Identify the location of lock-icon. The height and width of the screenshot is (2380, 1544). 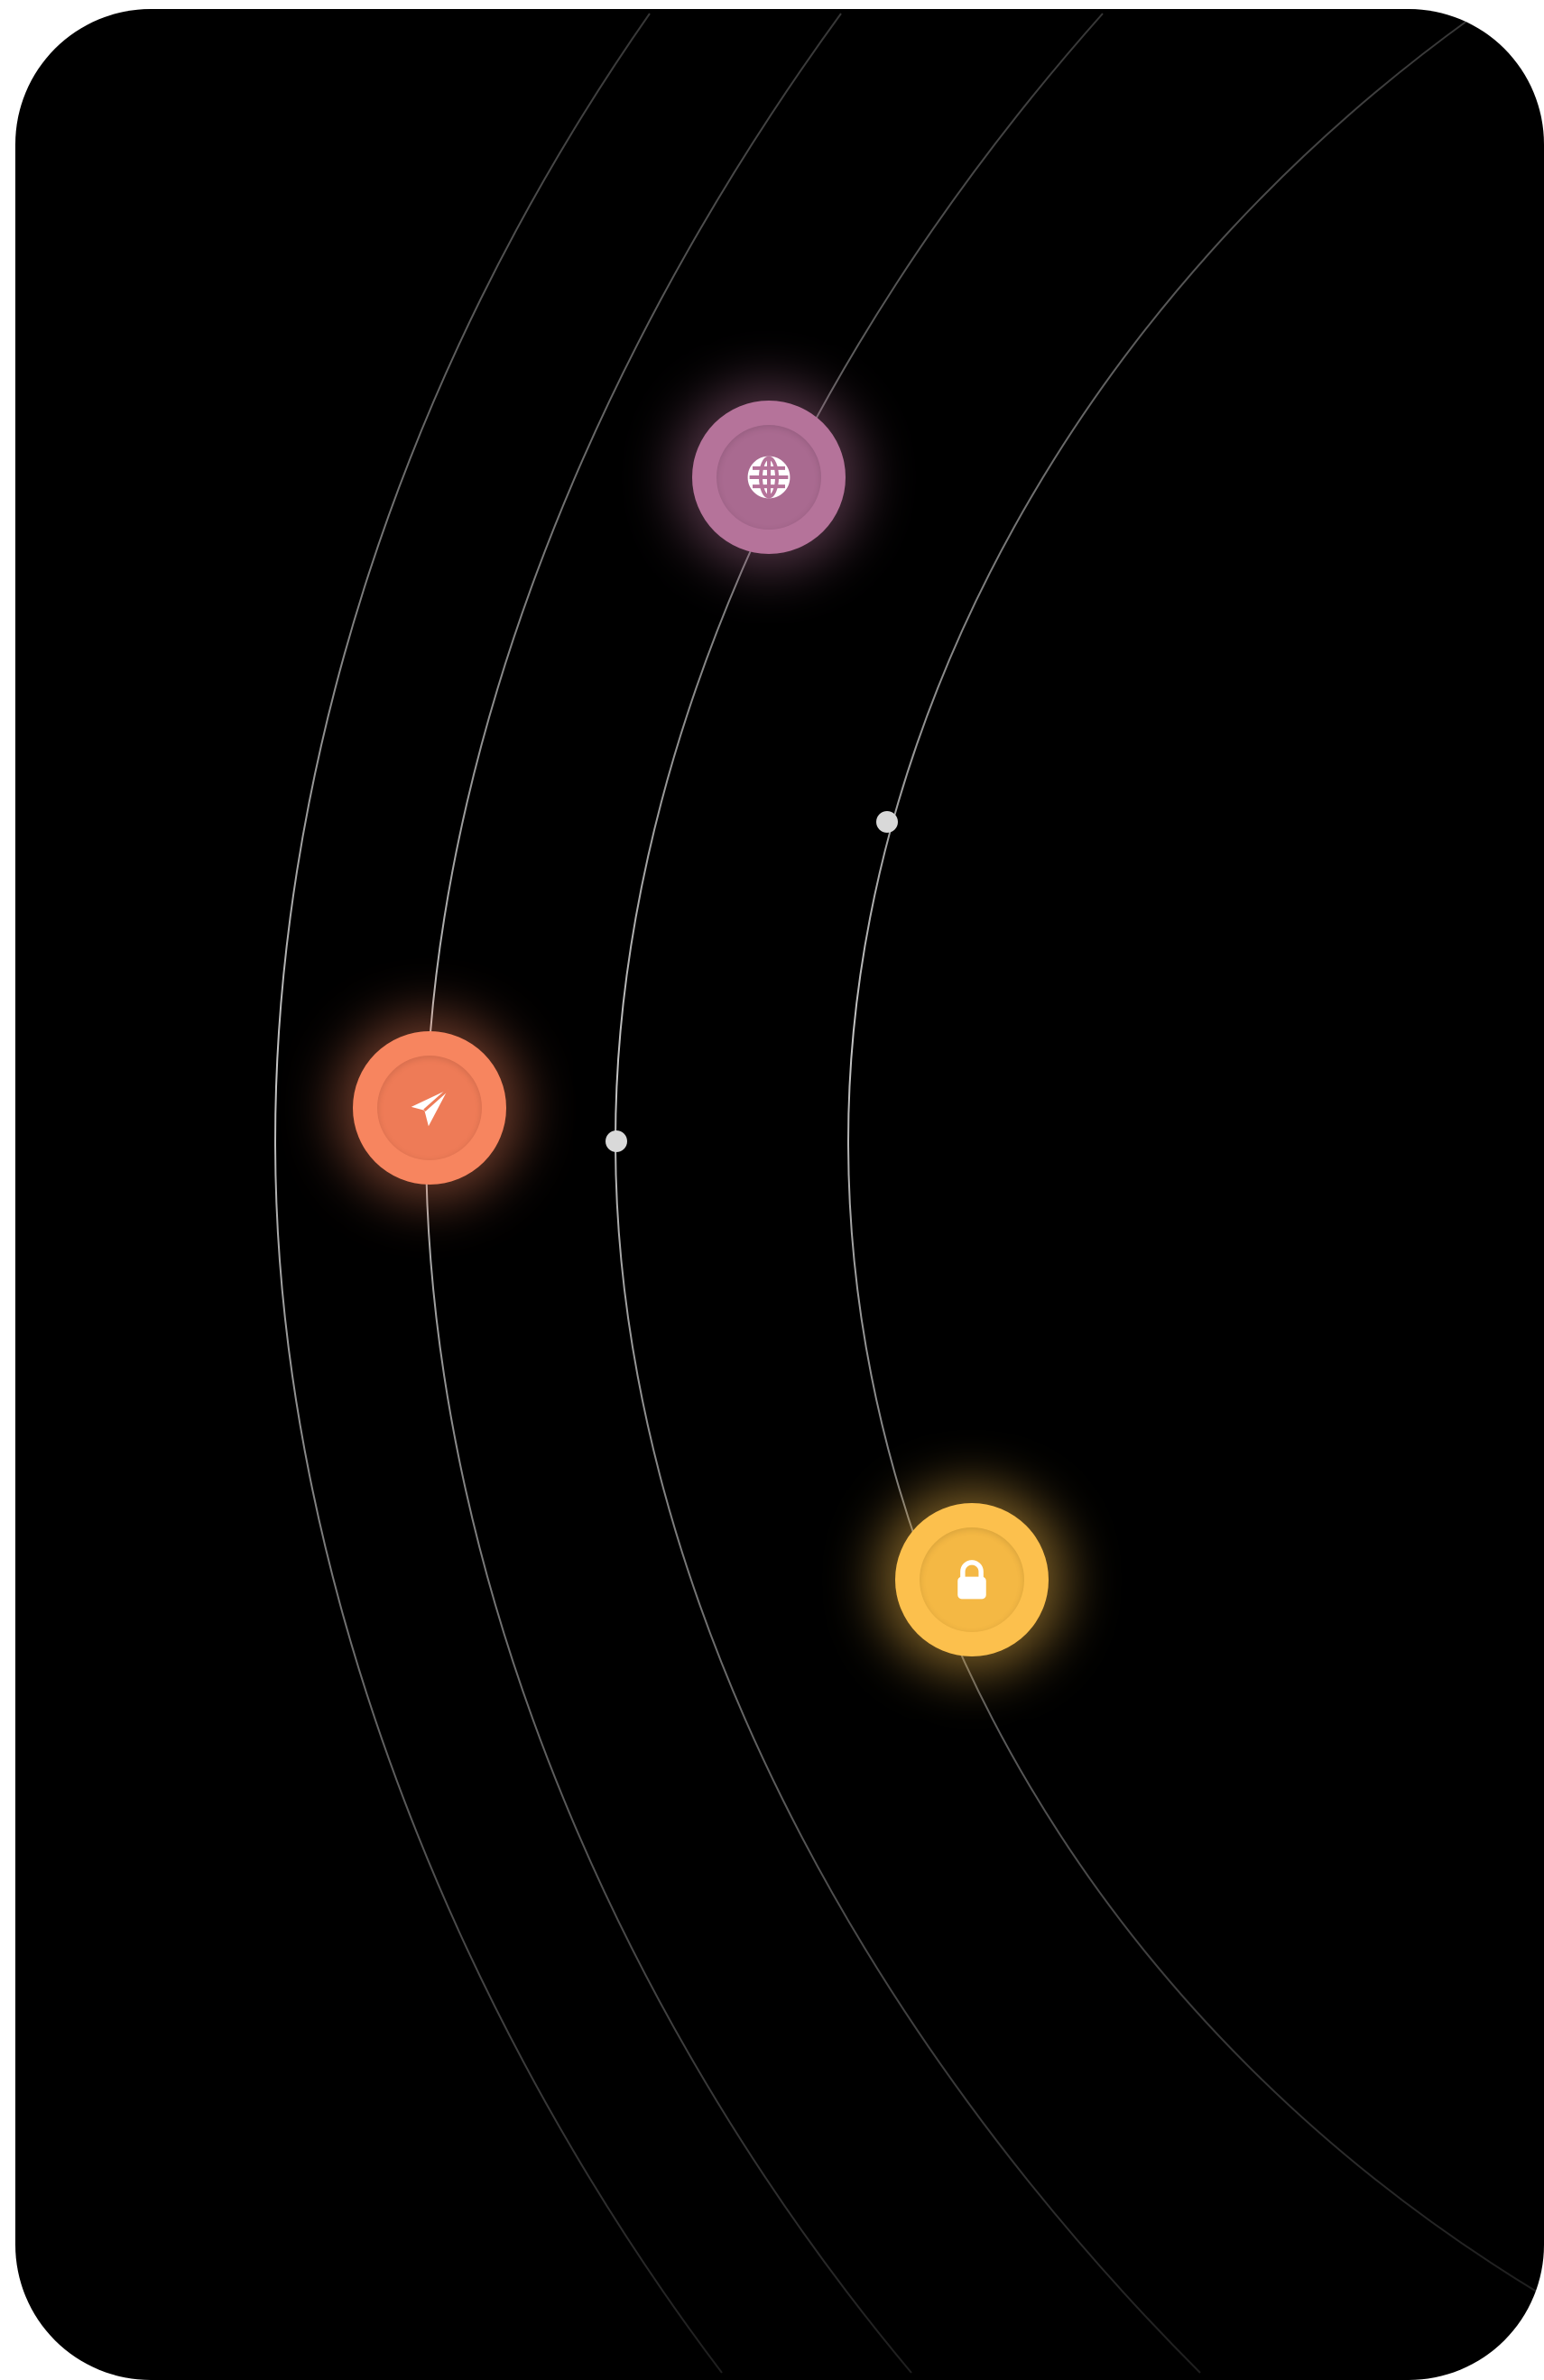
(971, 1580).